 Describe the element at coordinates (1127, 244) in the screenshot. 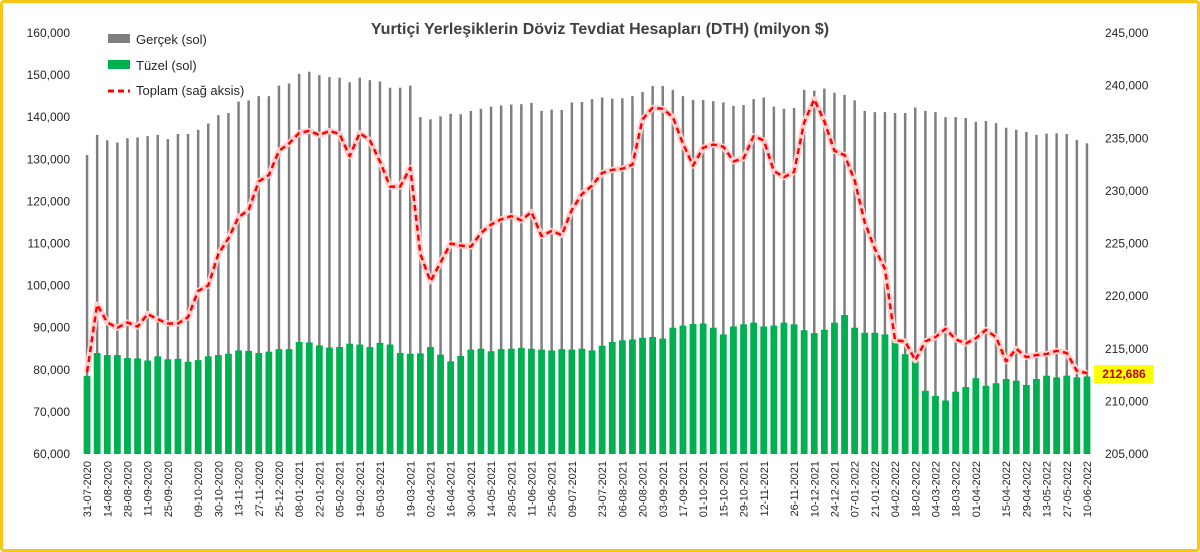

I see `right-tick-label: 225,000` at that location.